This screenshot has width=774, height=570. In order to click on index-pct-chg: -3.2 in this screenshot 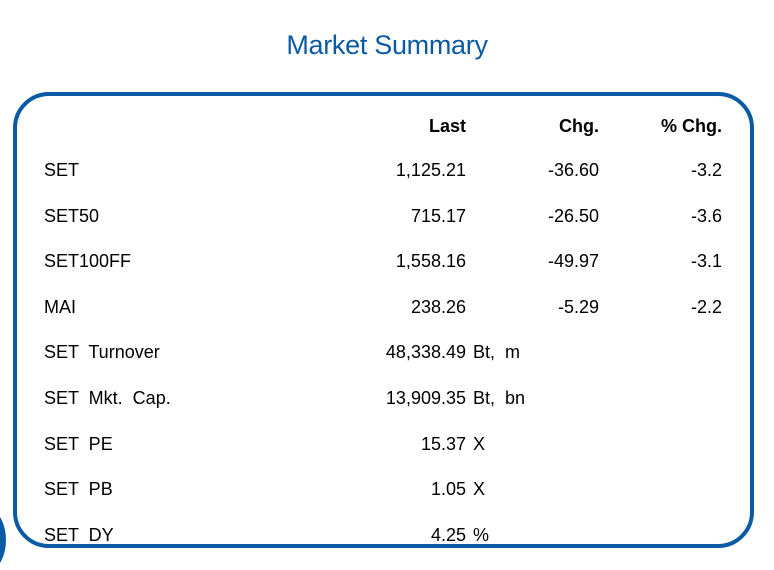, I will do `click(706, 170)`.